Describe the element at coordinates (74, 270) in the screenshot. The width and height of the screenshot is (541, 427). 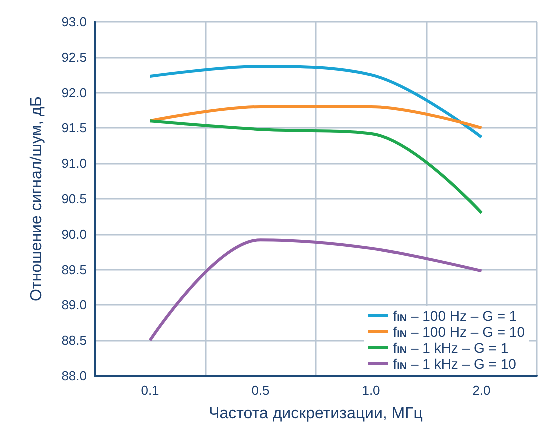
I see `y-tick-label: 89.5` at that location.